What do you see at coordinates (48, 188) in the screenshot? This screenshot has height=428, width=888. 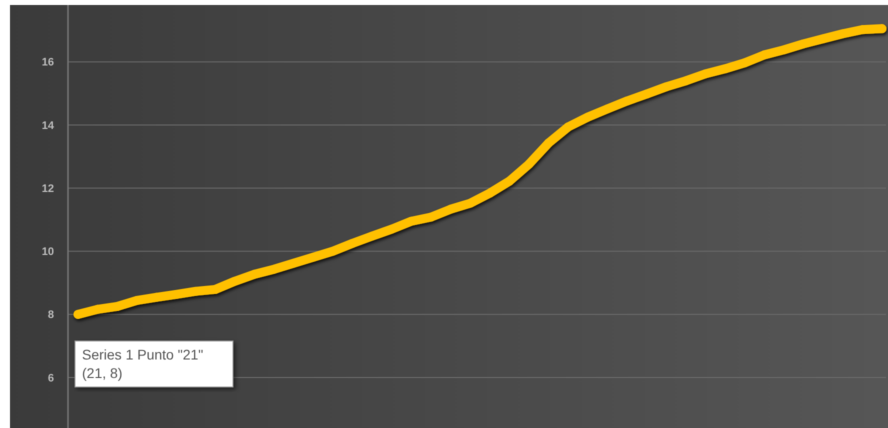 I see `y-tick-label: 12` at bounding box center [48, 188].